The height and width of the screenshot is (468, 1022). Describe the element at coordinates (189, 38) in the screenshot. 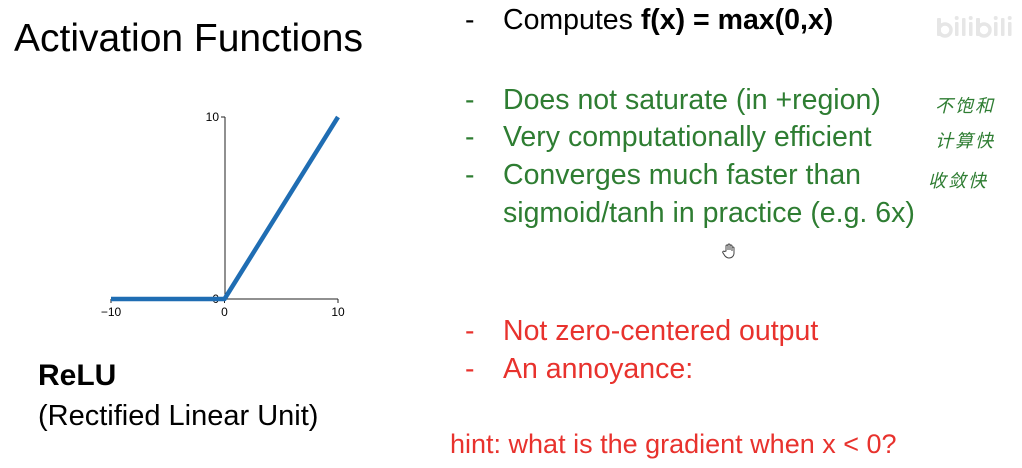

I see `slide-title: Activation Functions` at that location.